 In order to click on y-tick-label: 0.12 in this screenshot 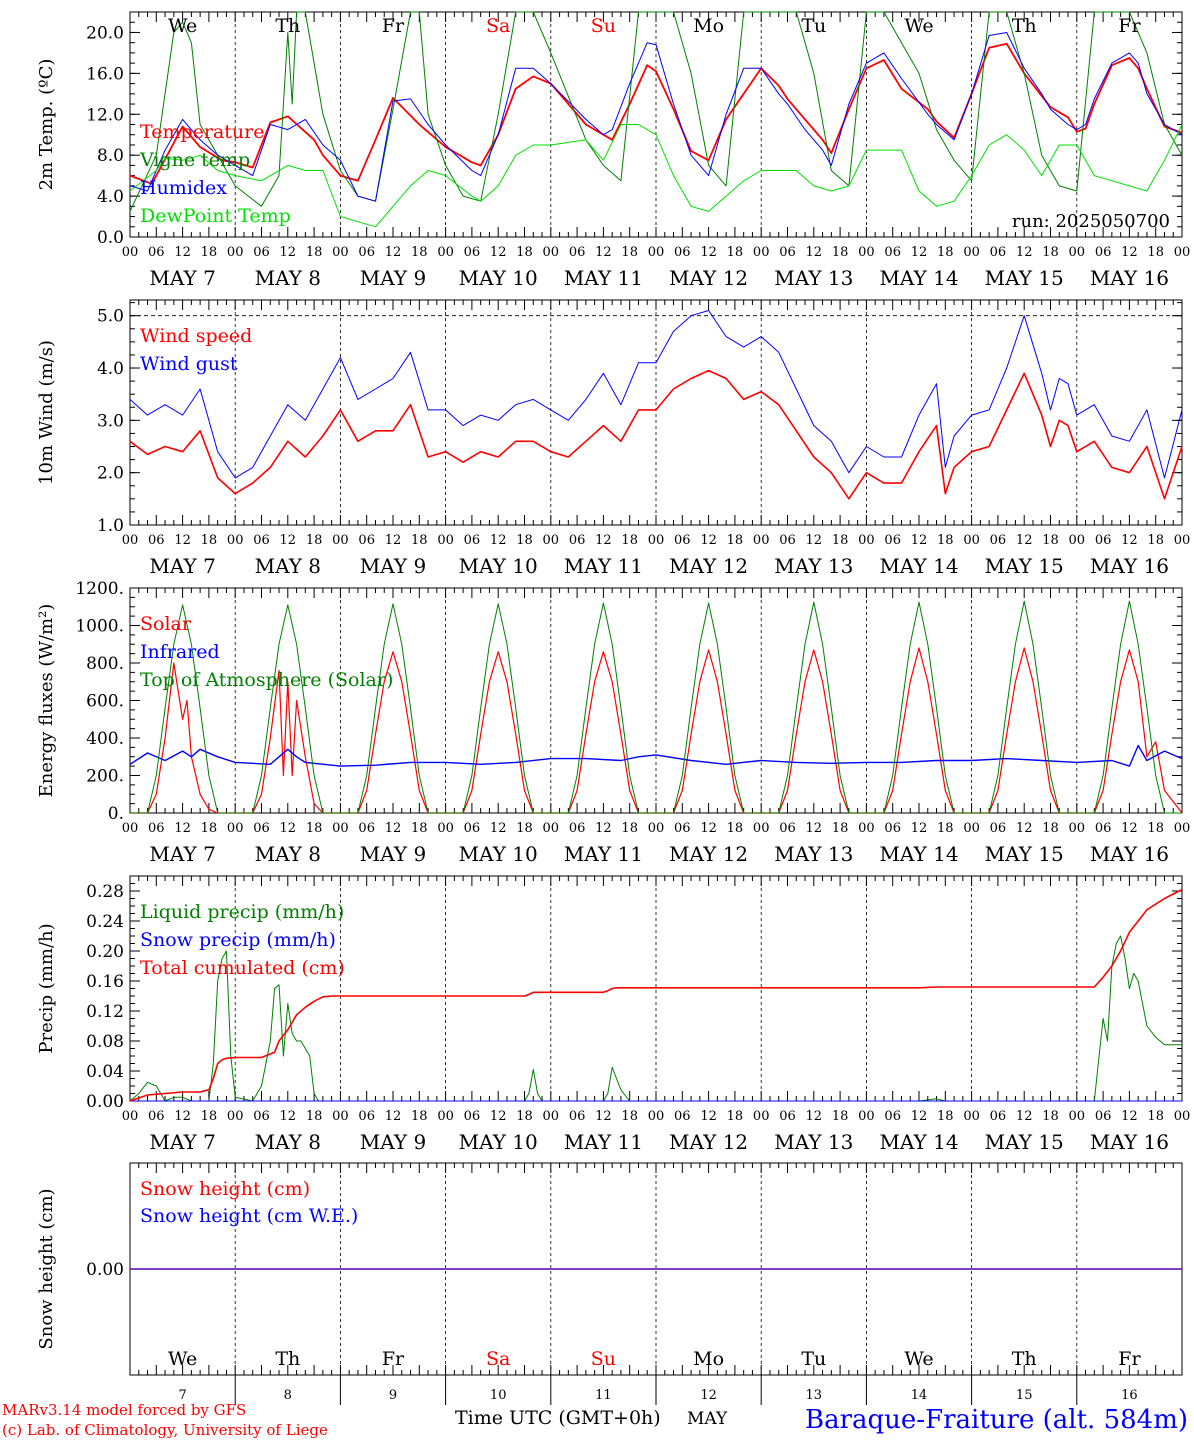, I will do `click(105, 1012)`.